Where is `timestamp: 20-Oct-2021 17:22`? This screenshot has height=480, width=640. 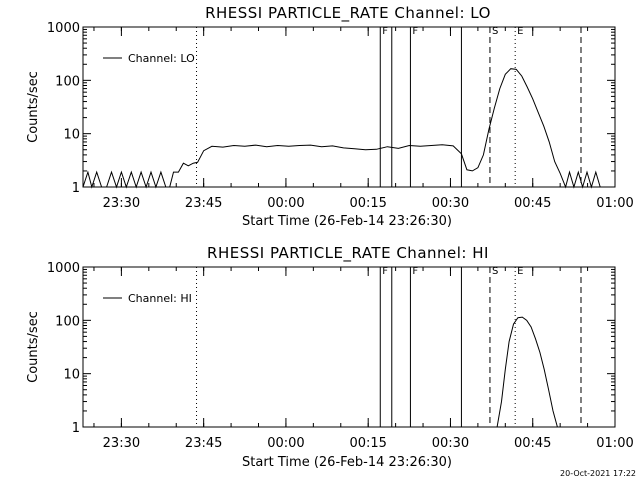
timestamp: 20-Oct-2021 17:22 is located at coordinates (598, 473).